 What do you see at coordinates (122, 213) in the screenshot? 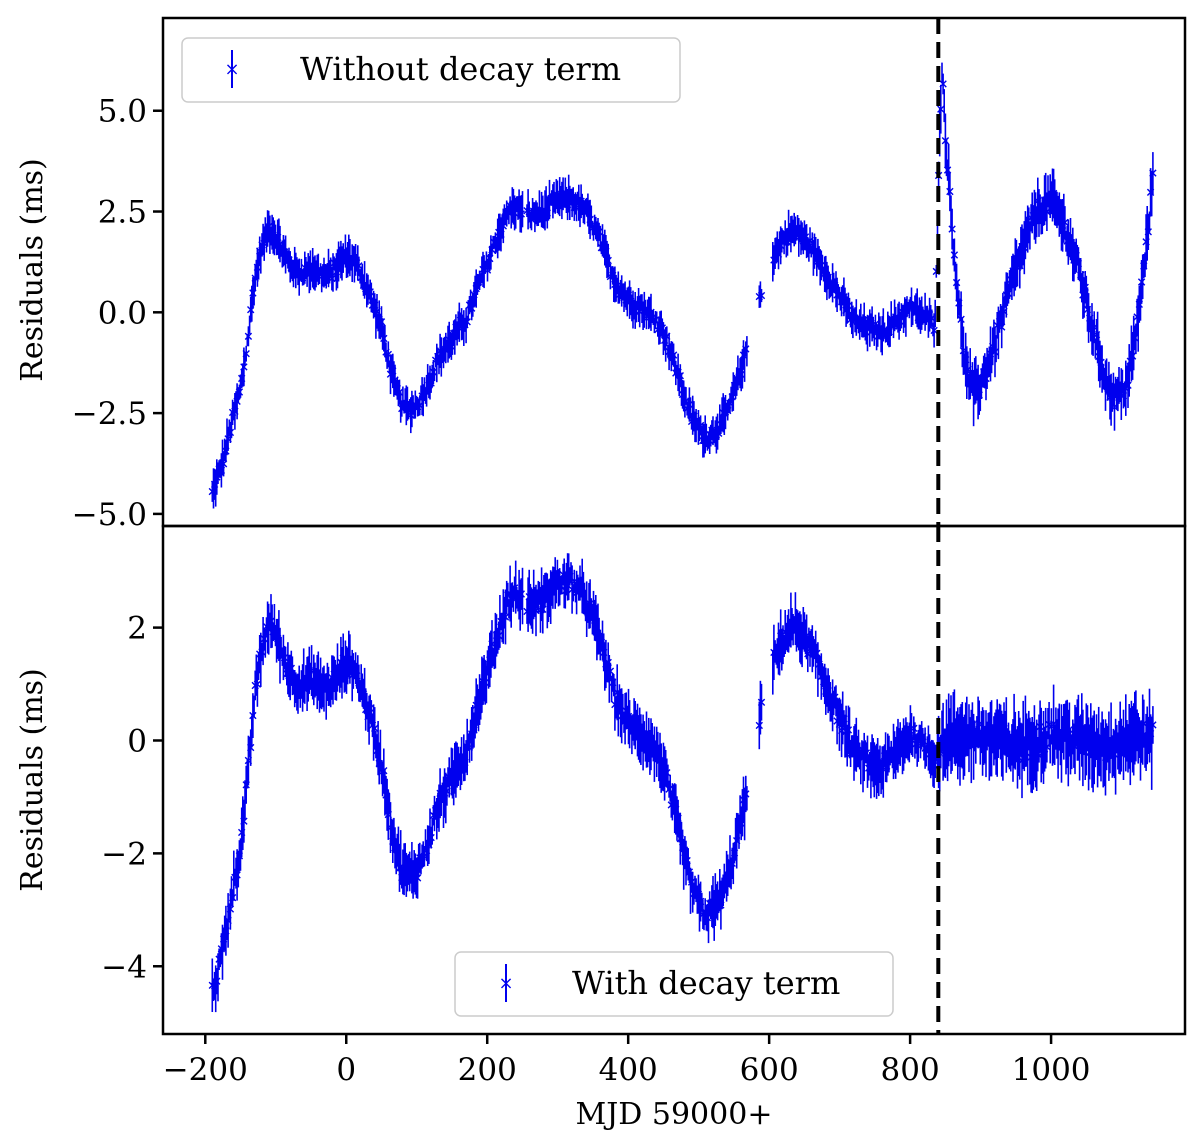
I see `top-ytick-label: 2.5` at bounding box center [122, 213].